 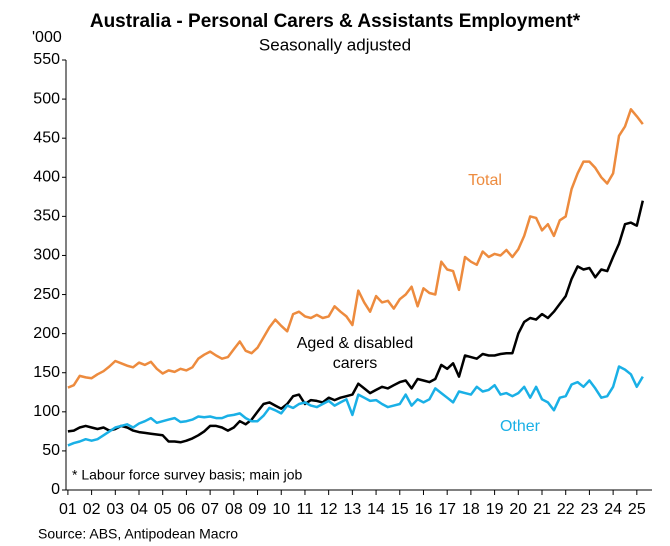 What do you see at coordinates (46, 255) in the screenshot?
I see `y-tick-label: 300` at bounding box center [46, 255].